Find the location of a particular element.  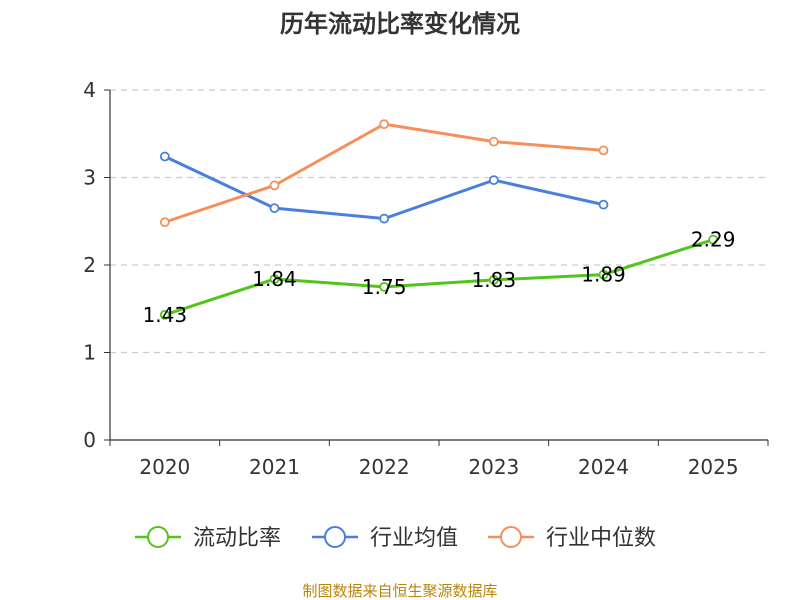

x-tick-label: 2021 is located at coordinates (274, 467).